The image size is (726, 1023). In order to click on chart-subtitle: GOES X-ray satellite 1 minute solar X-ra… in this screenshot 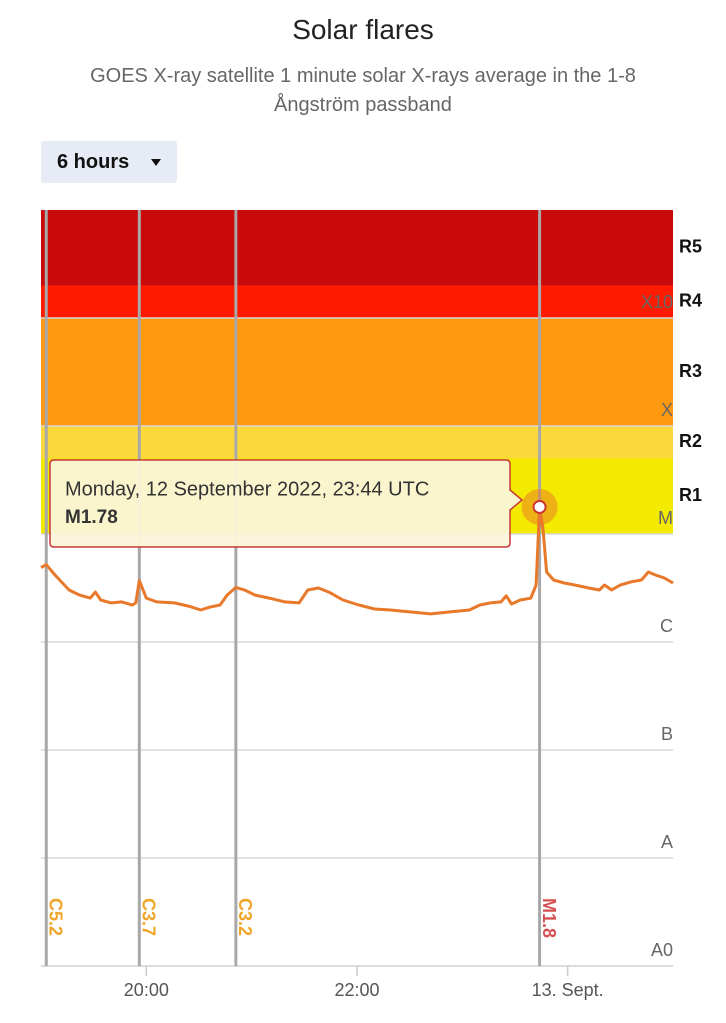, I will do `click(363, 90)`.